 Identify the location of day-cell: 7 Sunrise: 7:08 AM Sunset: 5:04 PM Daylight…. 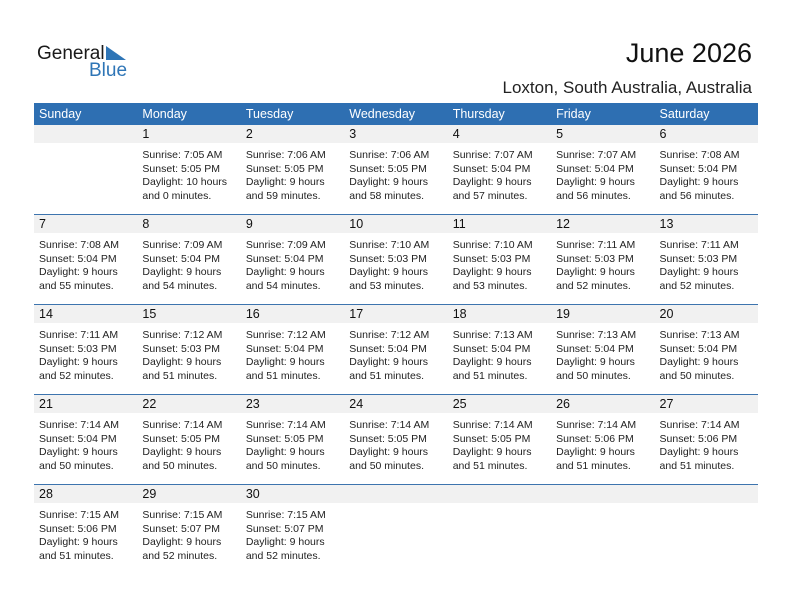
(85, 260).